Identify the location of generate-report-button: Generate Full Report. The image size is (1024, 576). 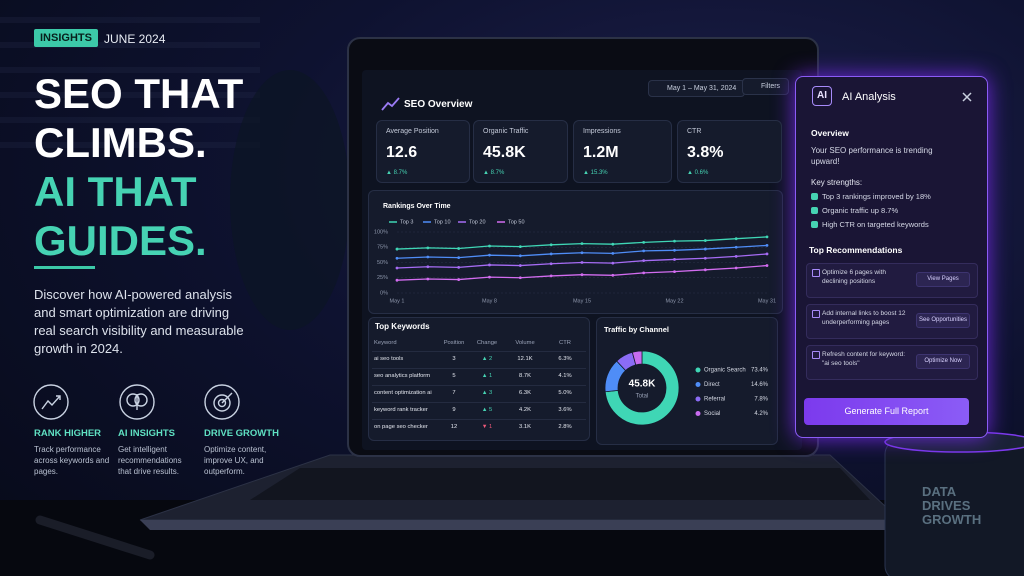
(886, 411).